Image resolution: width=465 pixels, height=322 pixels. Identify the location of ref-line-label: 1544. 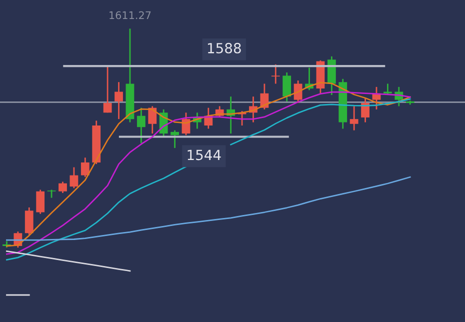
(204, 155).